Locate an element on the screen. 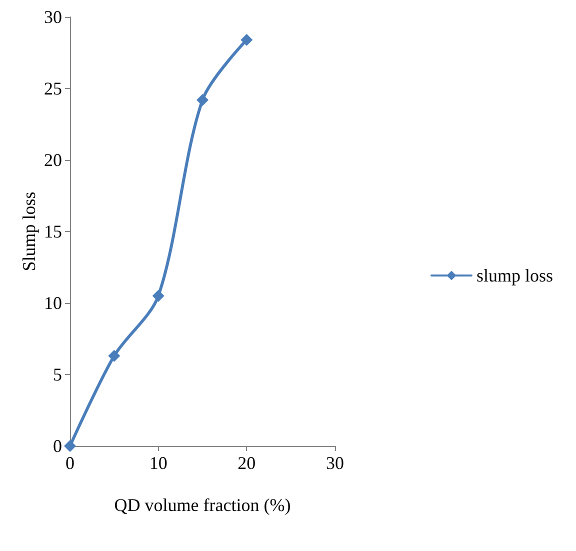 The height and width of the screenshot is (551, 576). y-tick-label: 10 is located at coordinates (53, 303).